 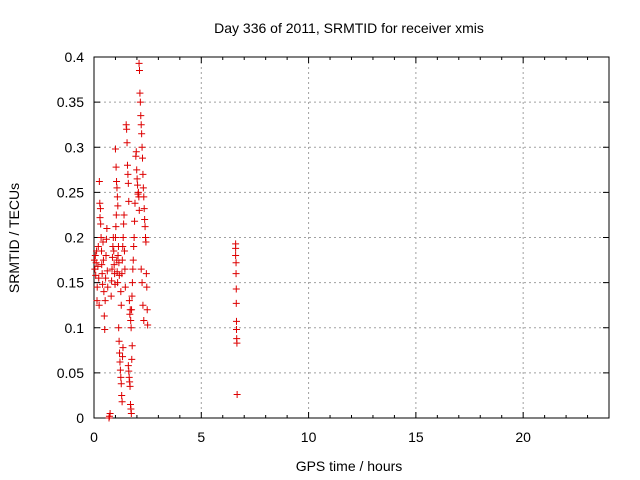 What do you see at coordinates (70, 373) in the screenshot?
I see `y-tick-label: 0.05` at bounding box center [70, 373].